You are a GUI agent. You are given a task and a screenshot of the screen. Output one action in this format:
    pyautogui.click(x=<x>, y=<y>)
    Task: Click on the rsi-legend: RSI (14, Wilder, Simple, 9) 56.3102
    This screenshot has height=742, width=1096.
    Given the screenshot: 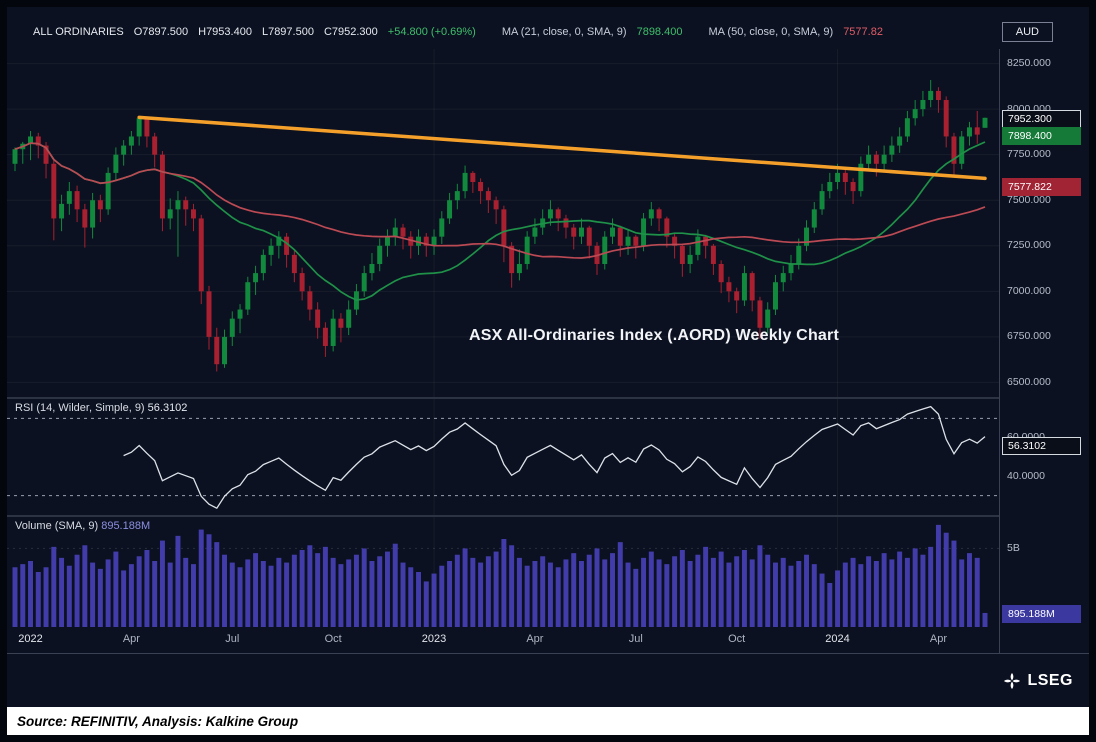 What is the action you would take?
    pyautogui.click(x=101, y=408)
    